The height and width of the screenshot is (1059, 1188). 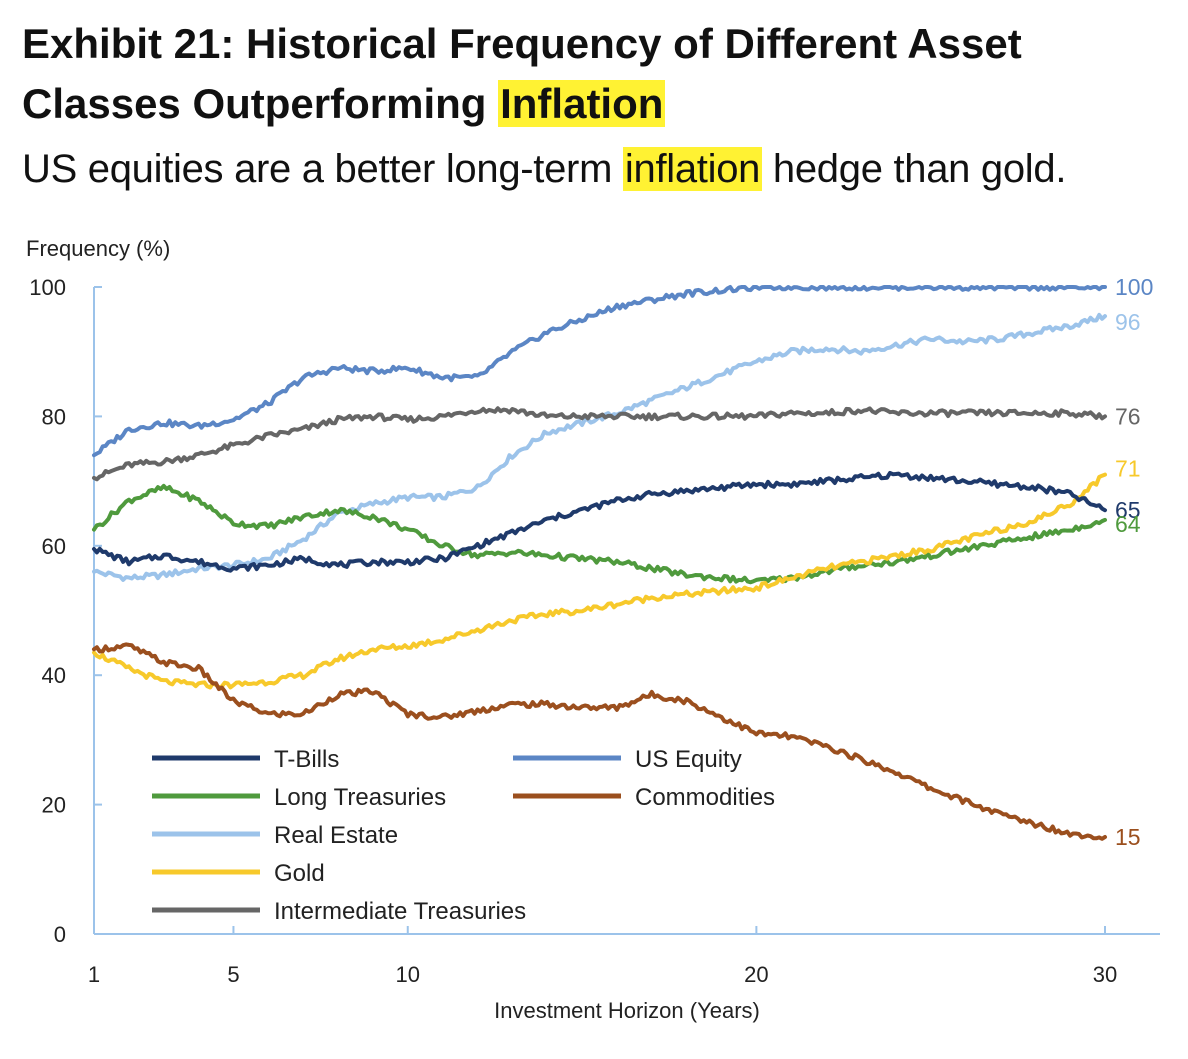 I want to click on end-value-label: 76, so click(x=1128, y=416).